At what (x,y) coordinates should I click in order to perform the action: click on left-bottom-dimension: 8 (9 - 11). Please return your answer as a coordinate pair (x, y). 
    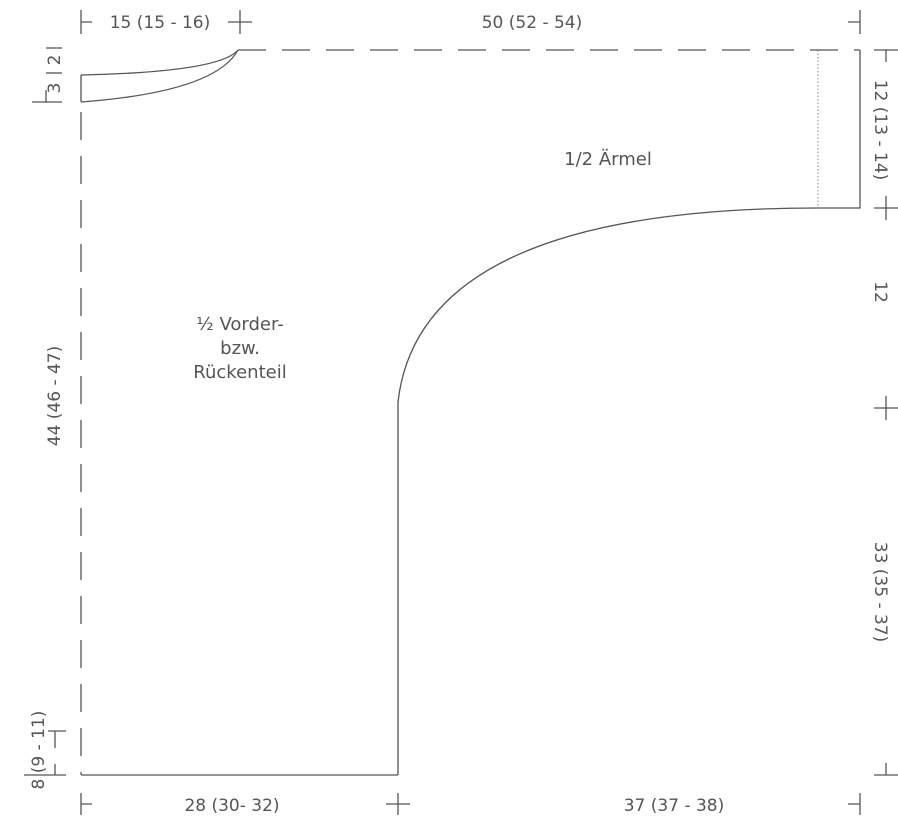
    Looking at the image, I should click on (39, 750).